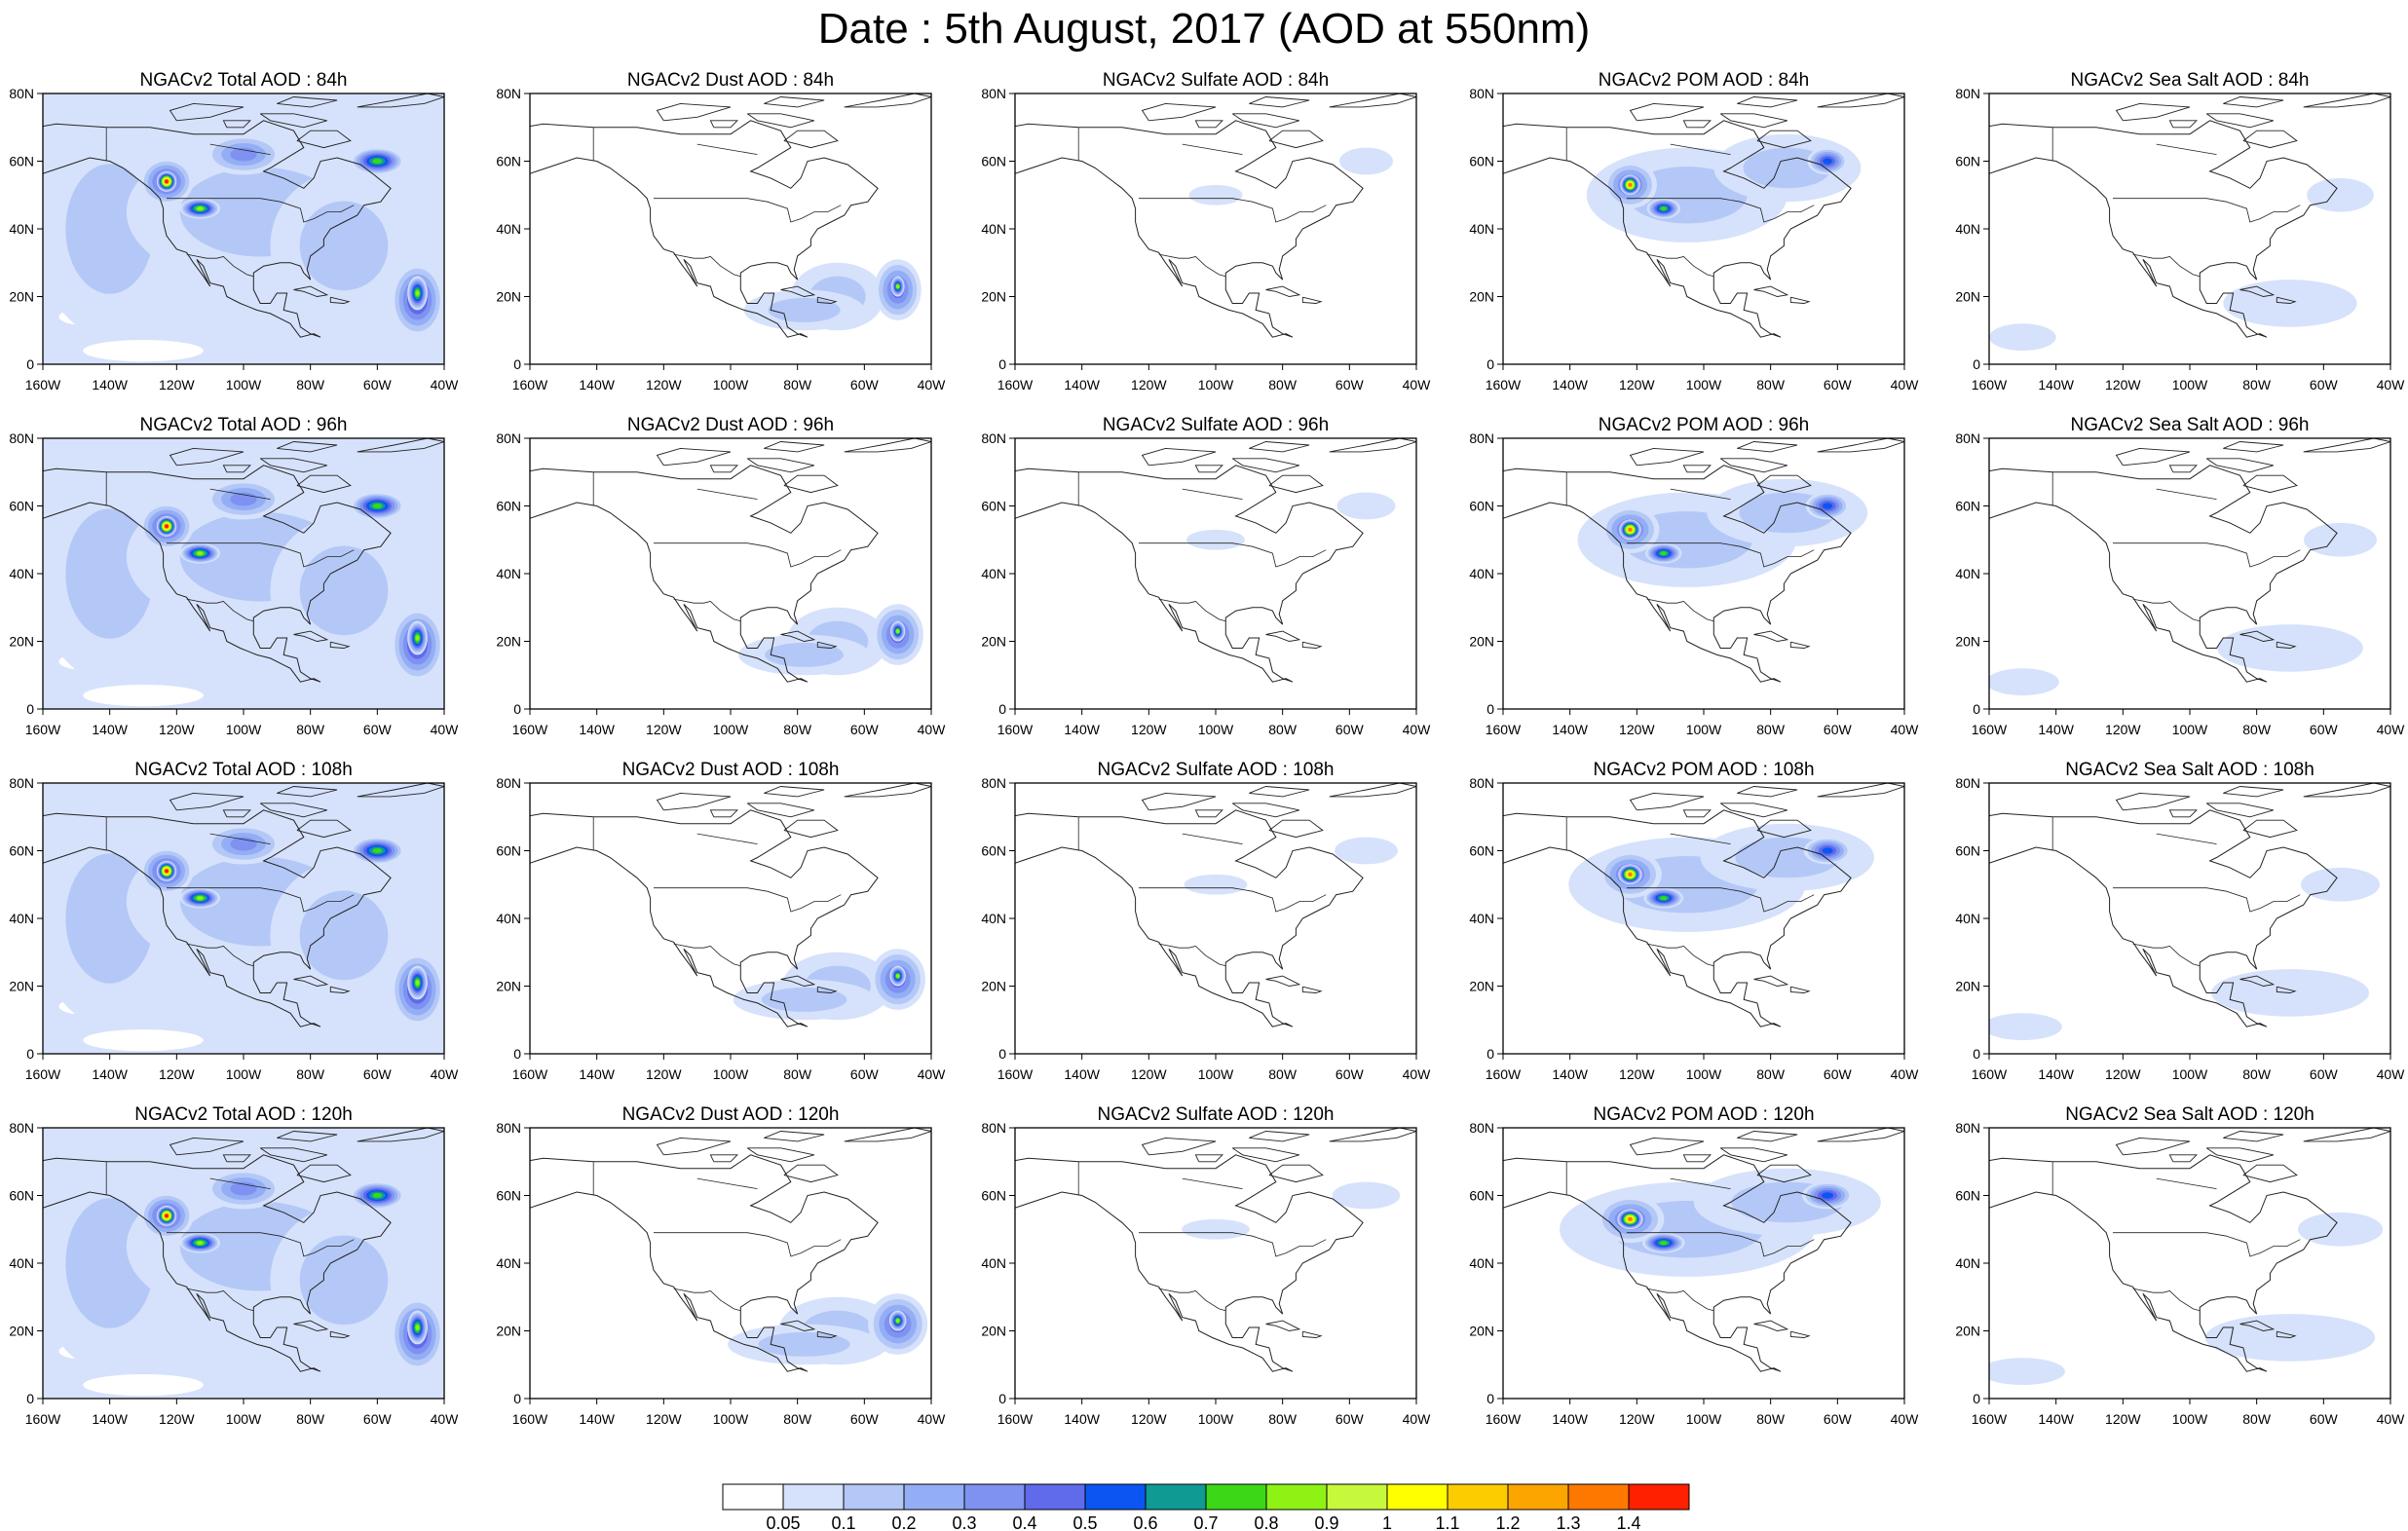 The height and width of the screenshot is (1531, 2408). Describe the element at coordinates (143, 695) in the screenshot. I see `aod-clear-patch` at that location.